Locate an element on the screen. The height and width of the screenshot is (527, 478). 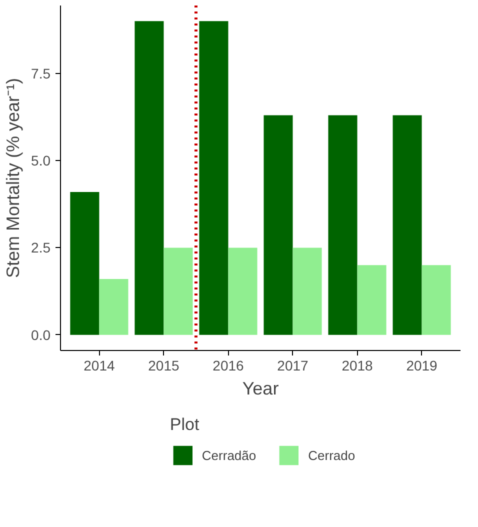
x-tick-label: 2019 is located at coordinates (422, 366).